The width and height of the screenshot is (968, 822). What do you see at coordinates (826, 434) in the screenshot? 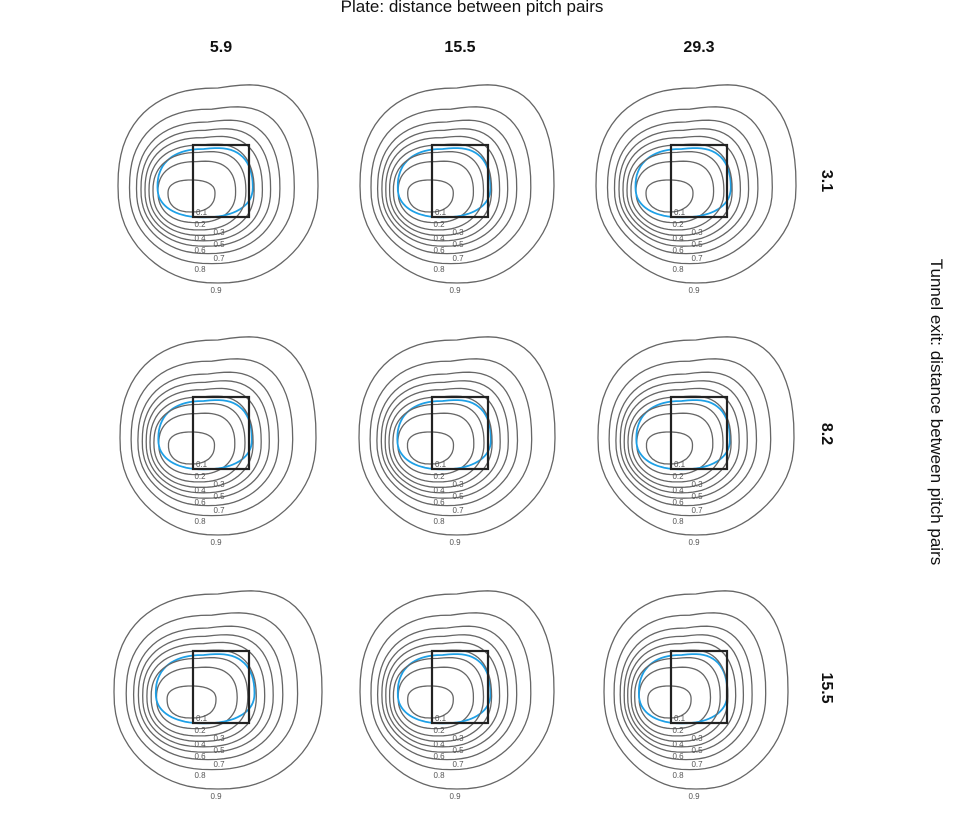
I see `row-label-2: 8.2` at bounding box center [826, 434].